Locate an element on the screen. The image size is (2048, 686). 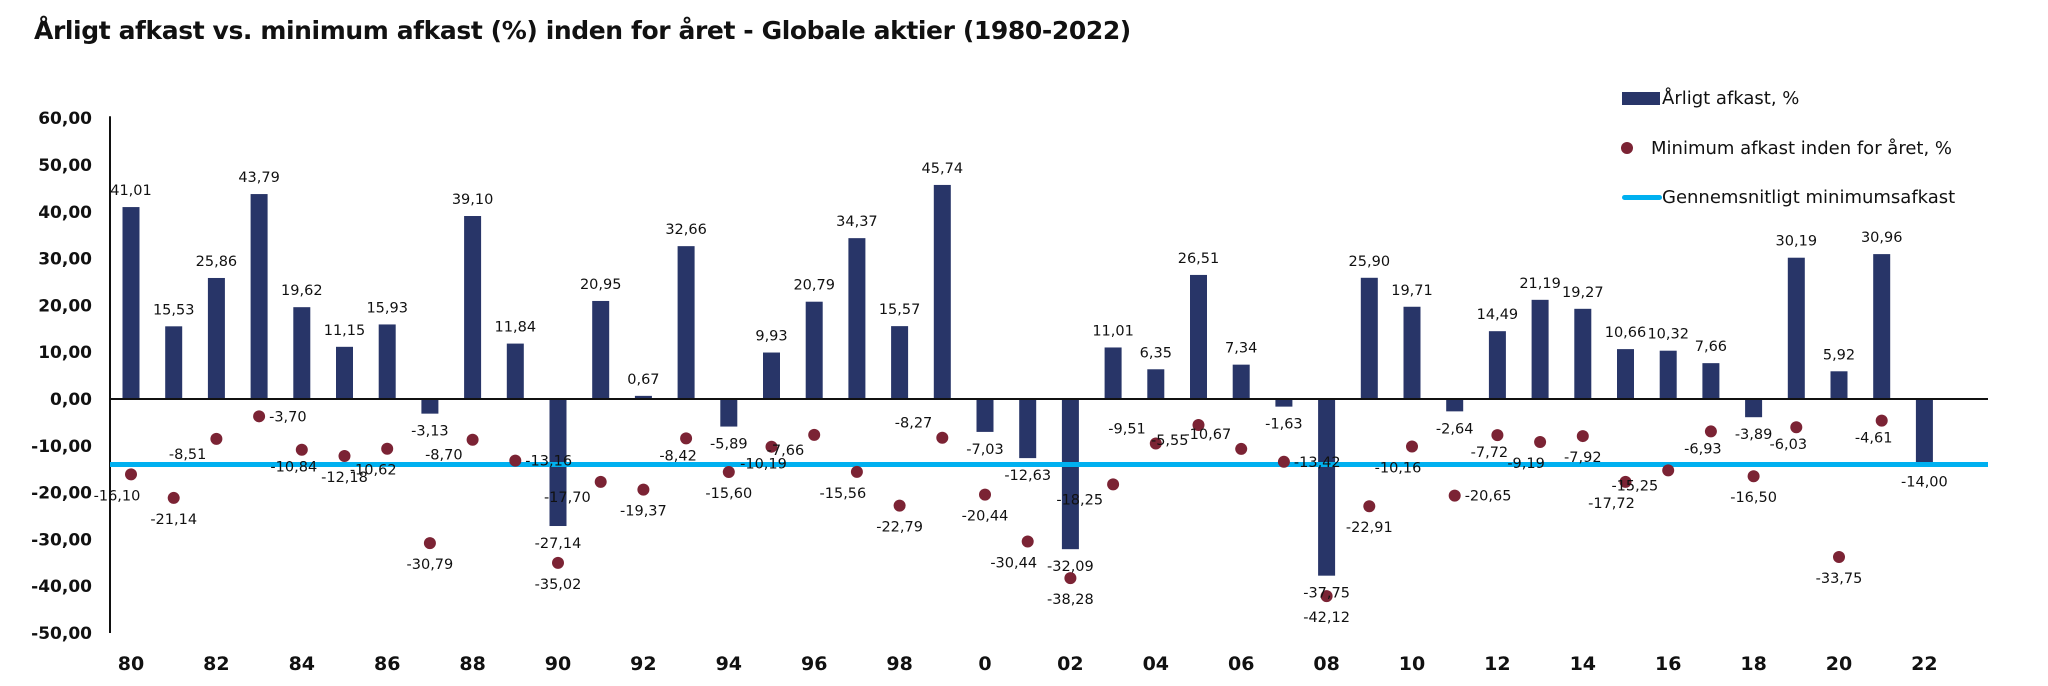
bar-value-label: 21,19 is located at coordinates (1540, 284).